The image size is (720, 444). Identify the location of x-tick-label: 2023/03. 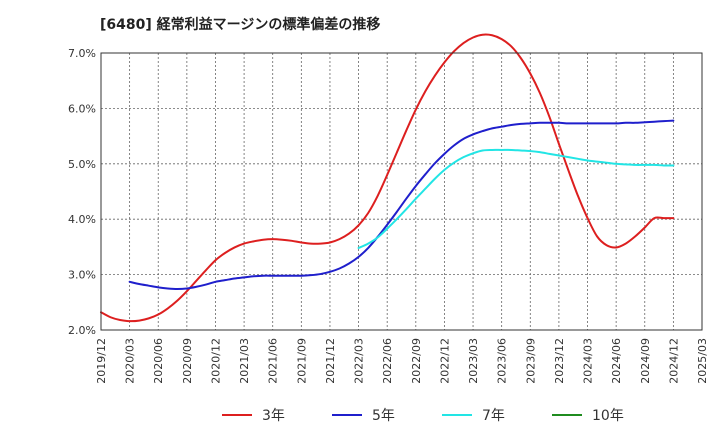
(473, 361).